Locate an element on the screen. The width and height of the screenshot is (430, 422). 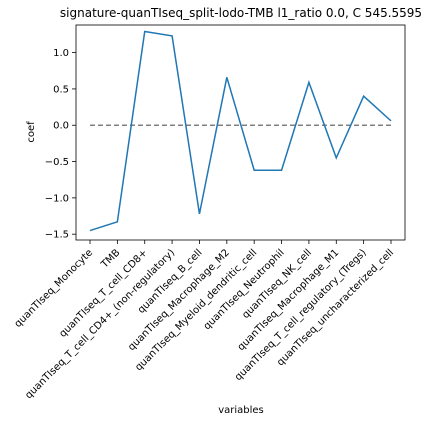
y-tick-label: 0.0 is located at coordinates (61, 126).